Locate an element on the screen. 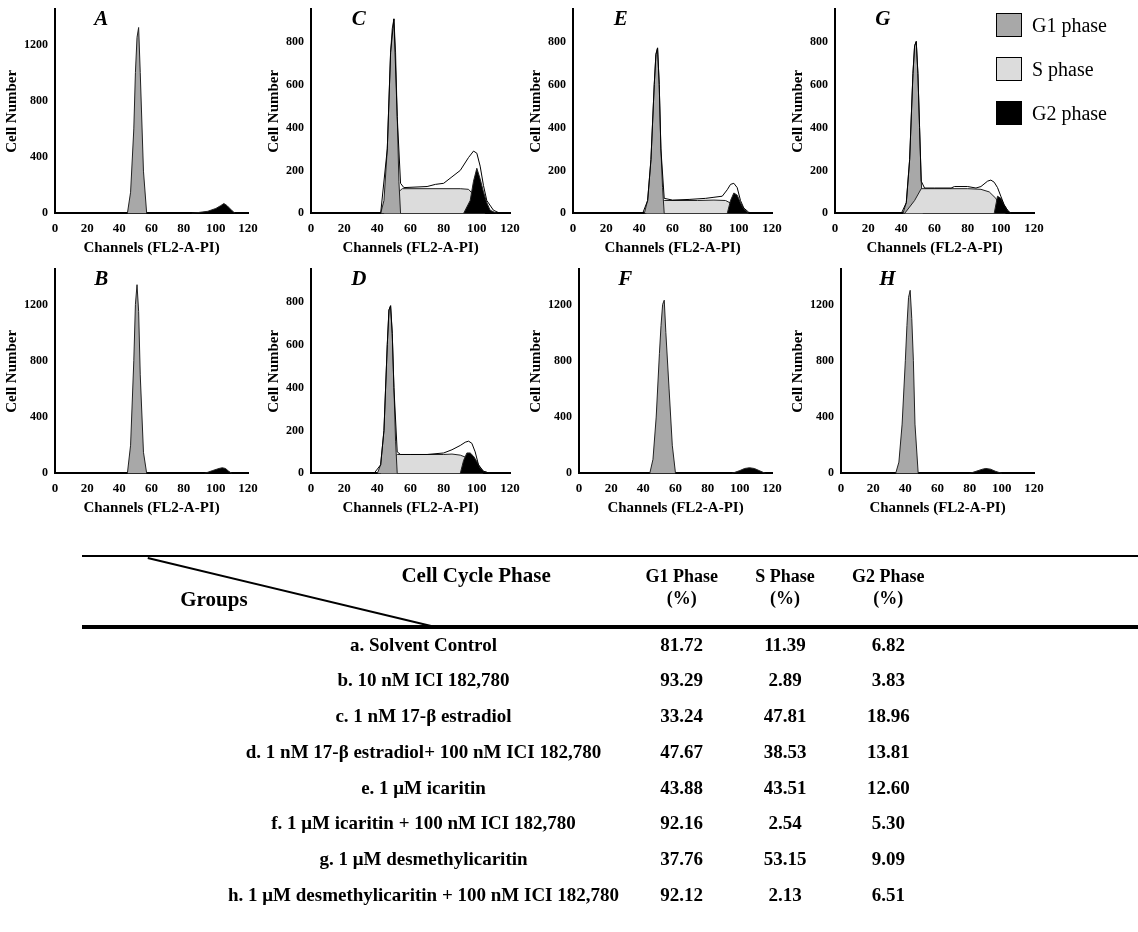 The image size is (1138, 932). data-label: 5.30 is located at coordinates (888, 823).